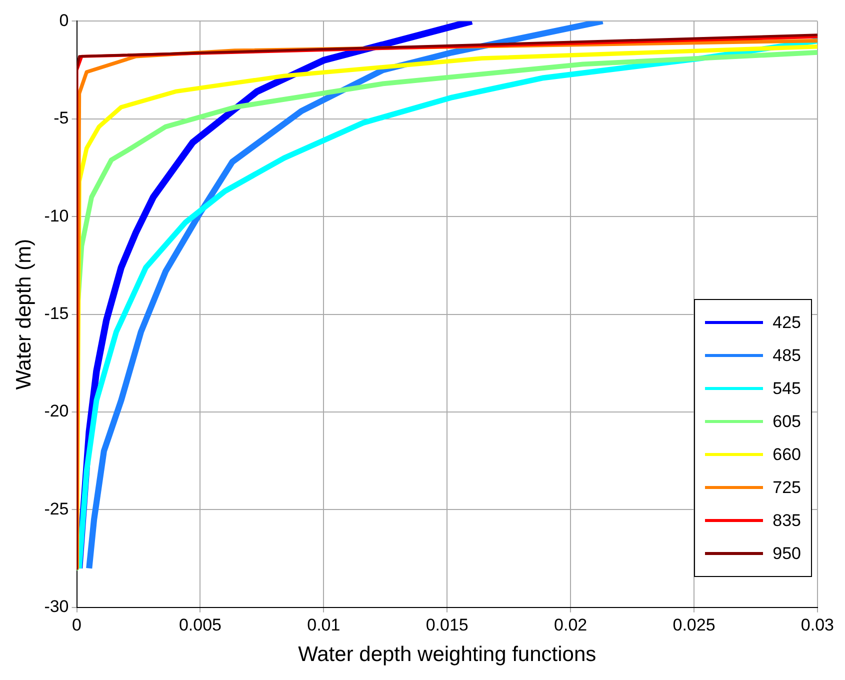  Describe the element at coordinates (56, 313) in the screenshot. I see `y-tick-label: -15` at that location.